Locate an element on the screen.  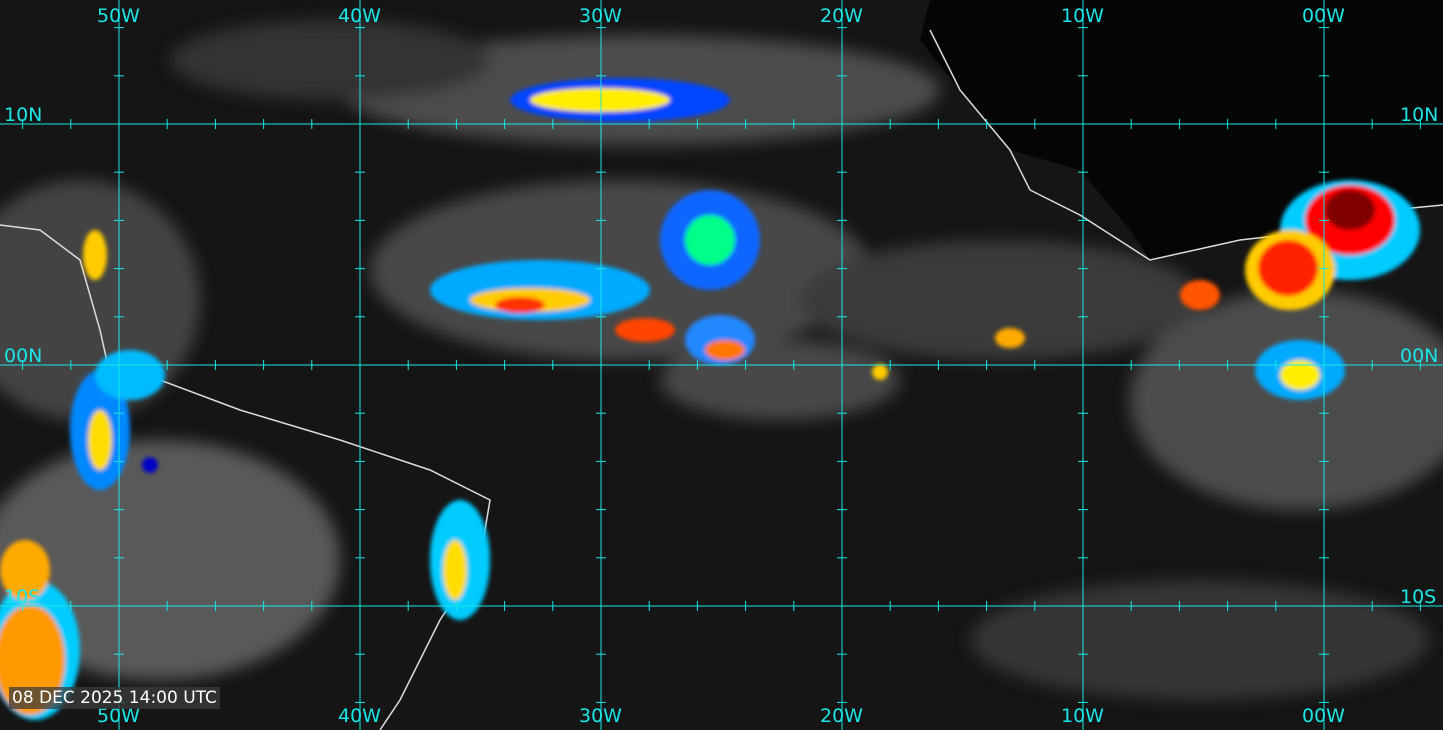
lat-label-left: 10S is located at coordinates (22, 597).